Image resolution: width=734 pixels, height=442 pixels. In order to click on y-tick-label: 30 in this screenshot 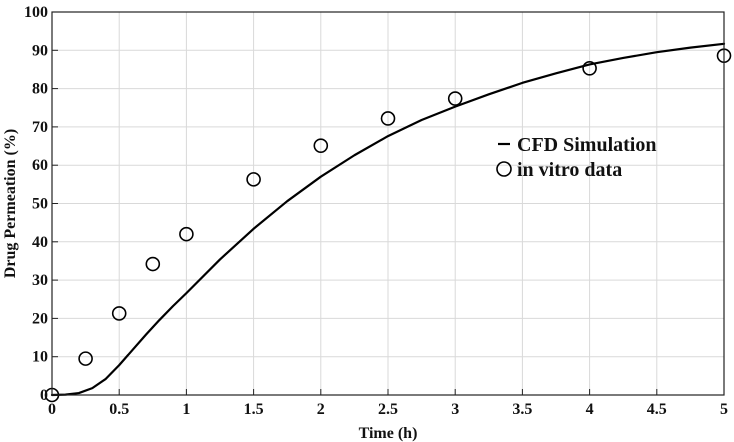, I will do `click(40, 280)`.